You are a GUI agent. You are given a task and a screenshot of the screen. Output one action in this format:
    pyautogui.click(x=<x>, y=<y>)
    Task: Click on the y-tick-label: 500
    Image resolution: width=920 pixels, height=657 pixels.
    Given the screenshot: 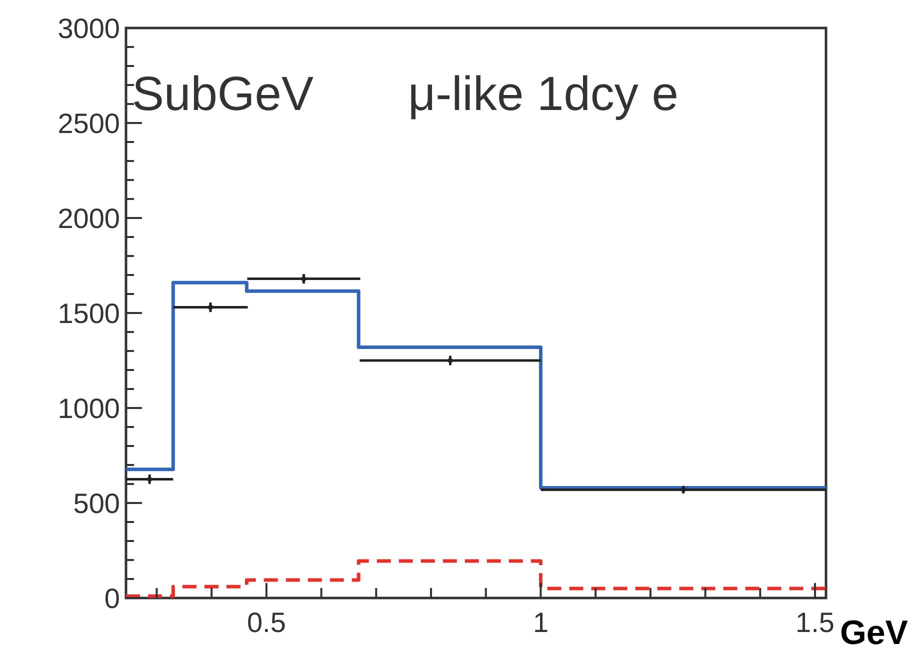 What is the action you would take?
    pyautogui.click(x=96, y=503)
    